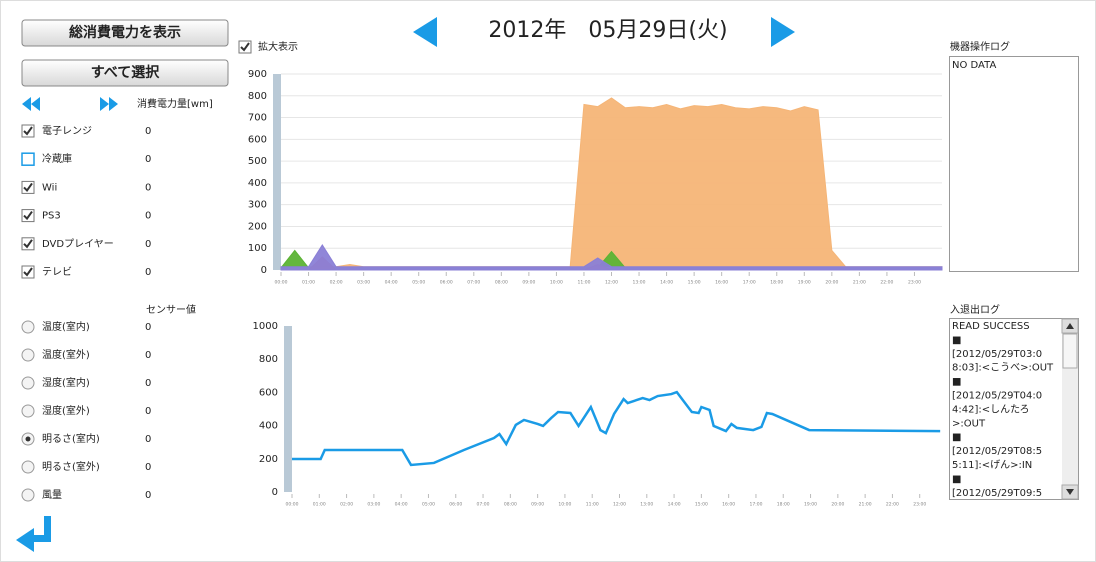 The image size is (1096, 562). Describe the element at coordinates (33, 534) in the screenshot. I see `back-button` at that location.